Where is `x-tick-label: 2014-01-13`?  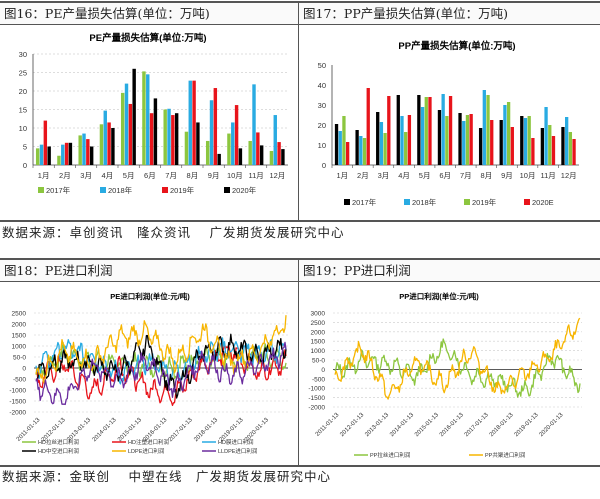 x-tick-label: 2014-01-13 is located at coordinates (105, 430).